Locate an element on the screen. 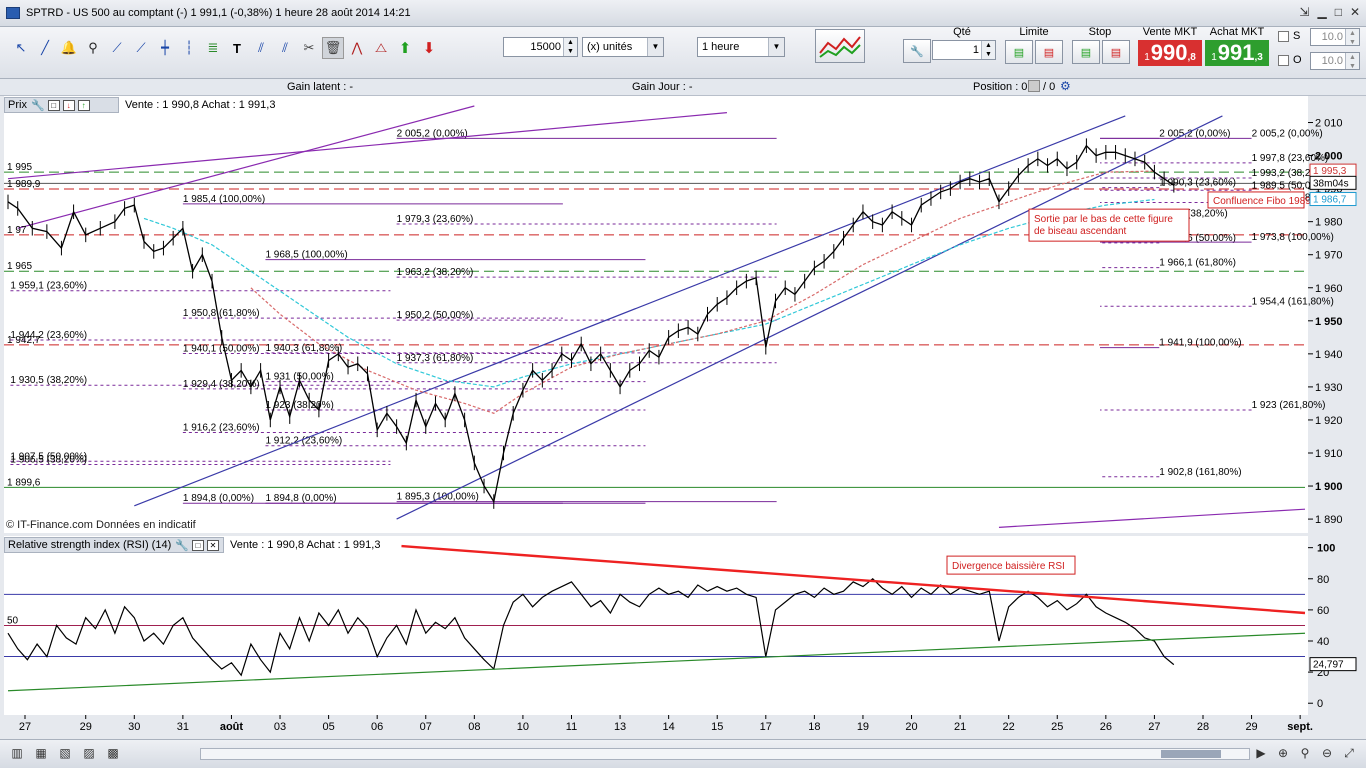 This screenshot has width=1366, height=768. triangle-icon: ⧍ is located at coordinates (381, 47).